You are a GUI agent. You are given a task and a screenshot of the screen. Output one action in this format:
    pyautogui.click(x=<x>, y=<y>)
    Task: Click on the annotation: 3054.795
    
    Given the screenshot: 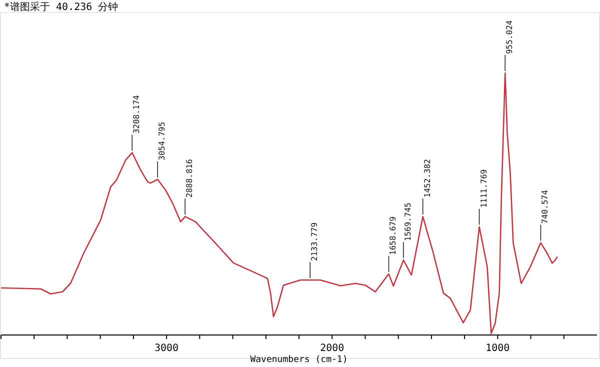 What is the action you would take?
    pyautogui.click(x=162, y=141)
    